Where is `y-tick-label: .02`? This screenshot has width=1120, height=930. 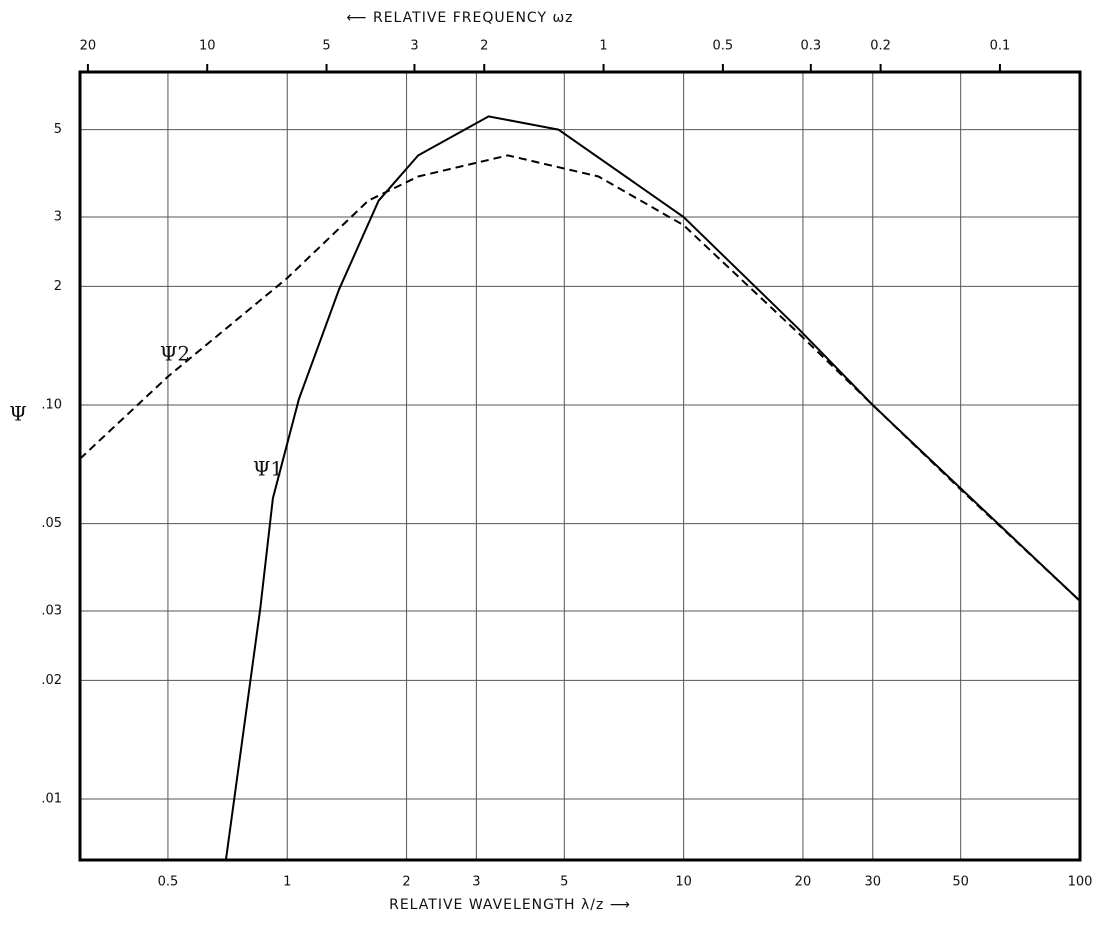 y-tick-label: .02 is located at coordinates (51, 680).